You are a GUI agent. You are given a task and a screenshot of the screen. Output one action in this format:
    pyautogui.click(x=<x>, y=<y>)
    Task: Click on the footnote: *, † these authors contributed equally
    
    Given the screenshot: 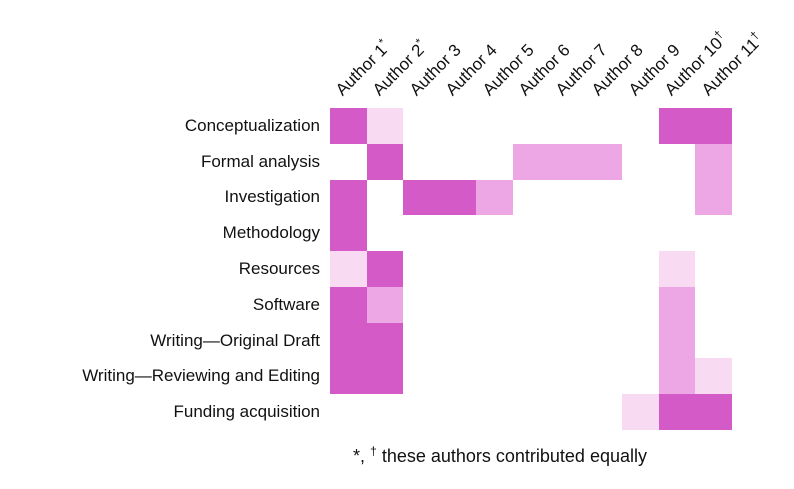 What is the action you would take?
    pyautogui.click(x=500, y=455)
    